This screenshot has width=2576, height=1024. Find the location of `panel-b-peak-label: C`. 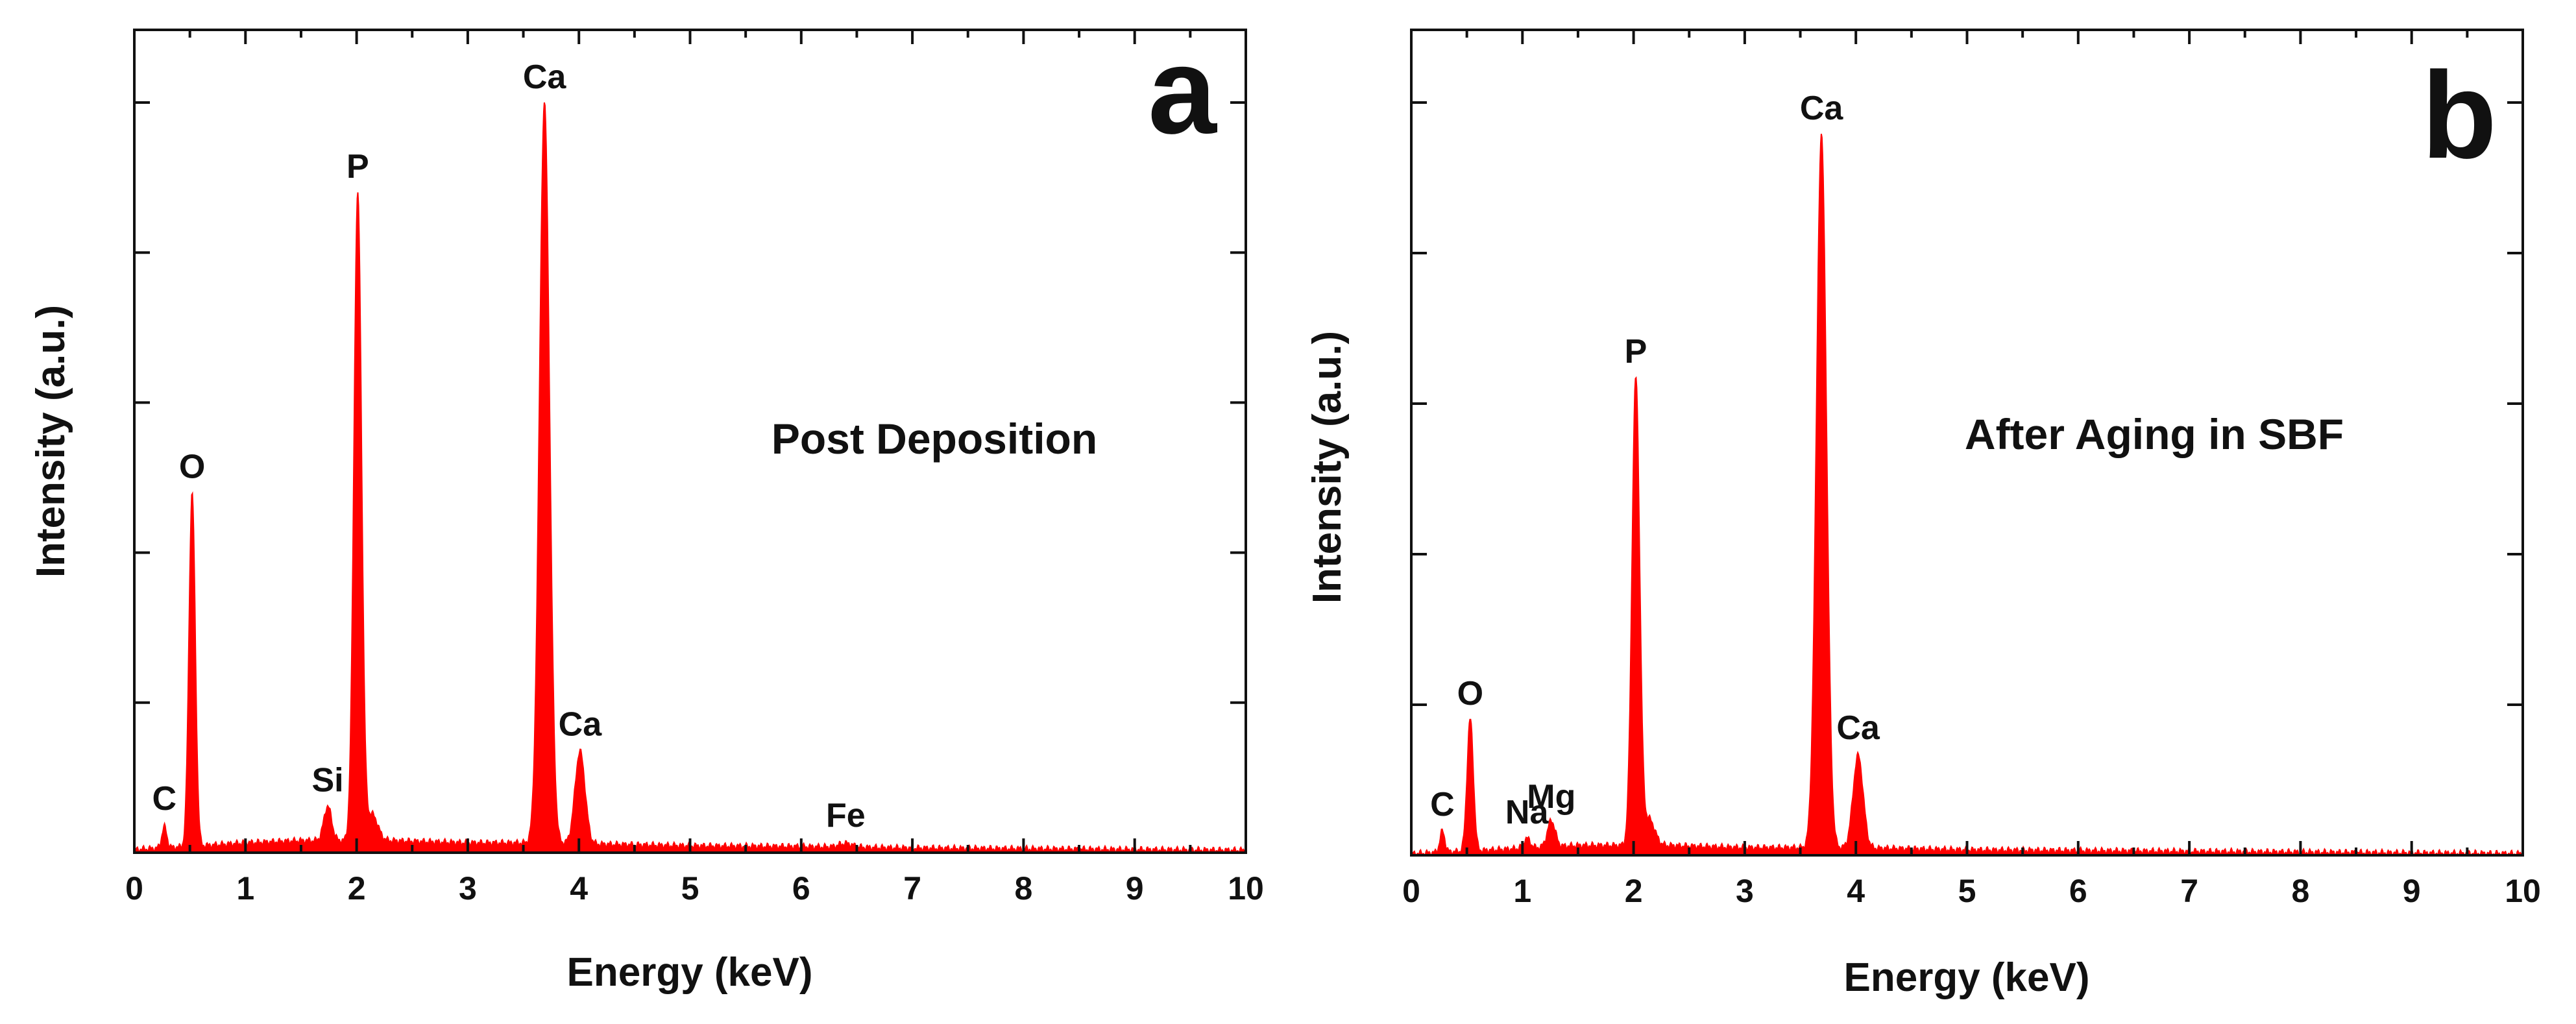

panel-b-peak-label: C is located at coordinates (1442, 804).